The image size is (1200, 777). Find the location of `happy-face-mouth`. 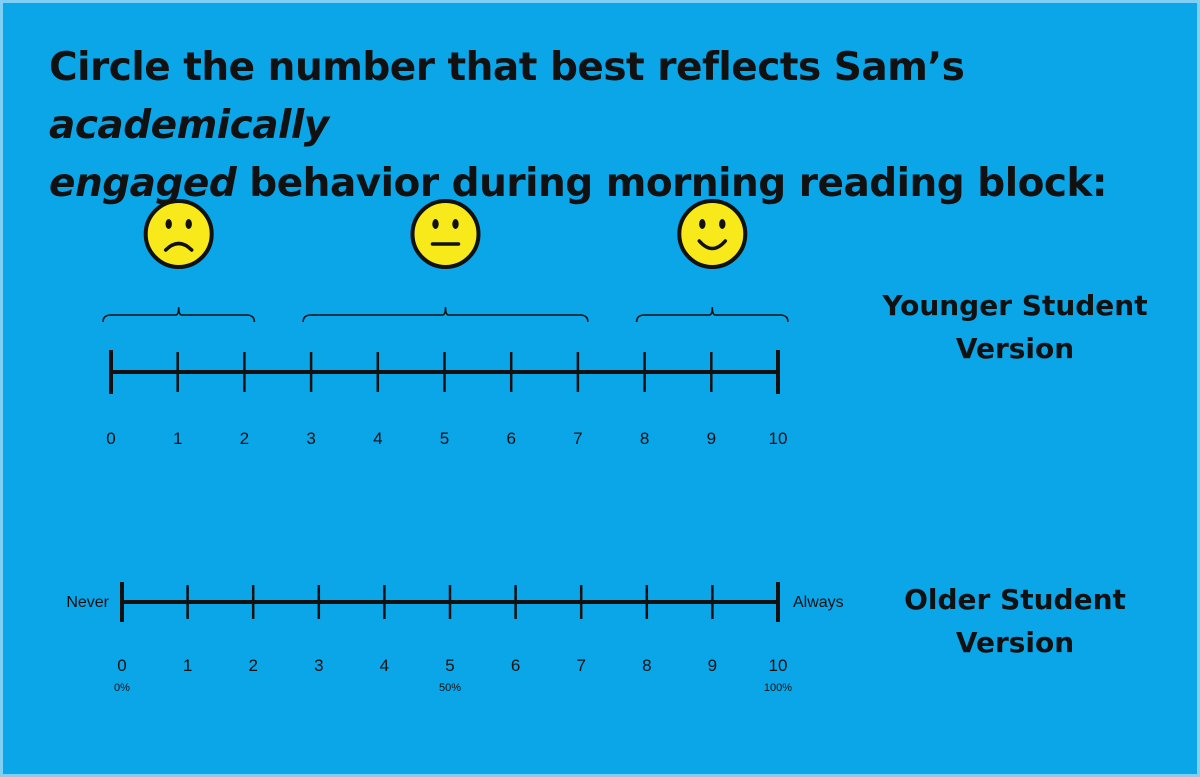

happy-face-mouth is located at coordinates (712, 245).